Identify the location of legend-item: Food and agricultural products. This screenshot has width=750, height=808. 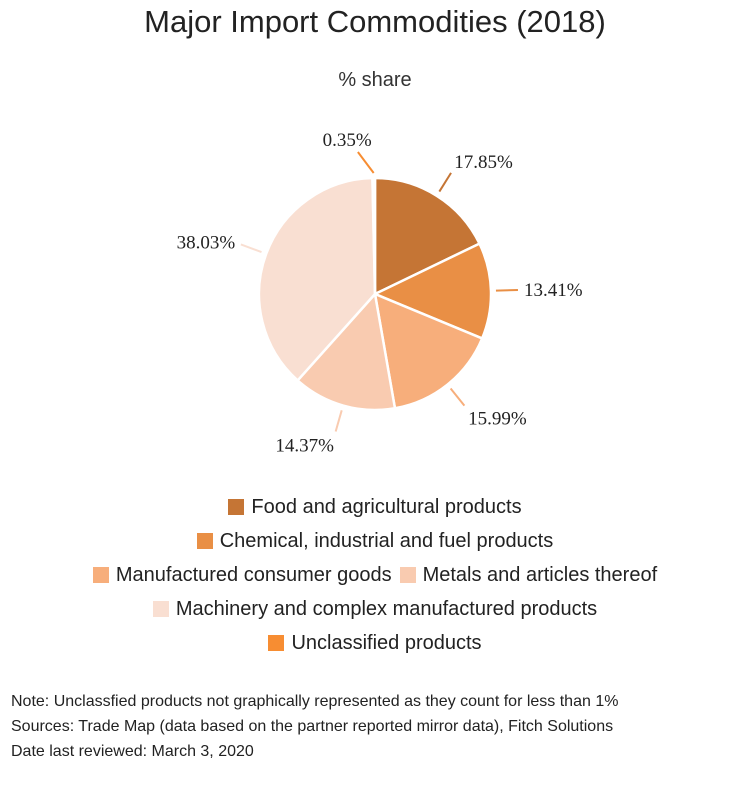
(375, 507).